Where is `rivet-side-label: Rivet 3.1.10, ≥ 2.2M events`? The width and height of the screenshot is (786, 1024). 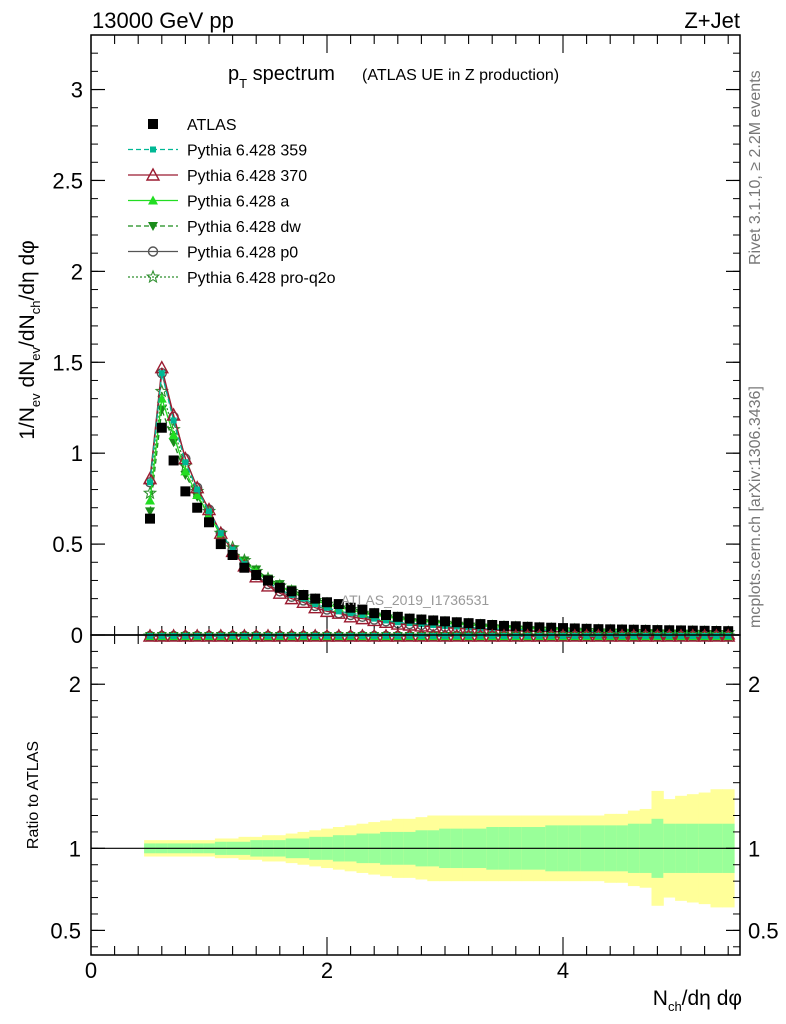 rivet-side-label: Rivet 3.1.10, ≥ 2.2M events is located at coordinates (755, 167).